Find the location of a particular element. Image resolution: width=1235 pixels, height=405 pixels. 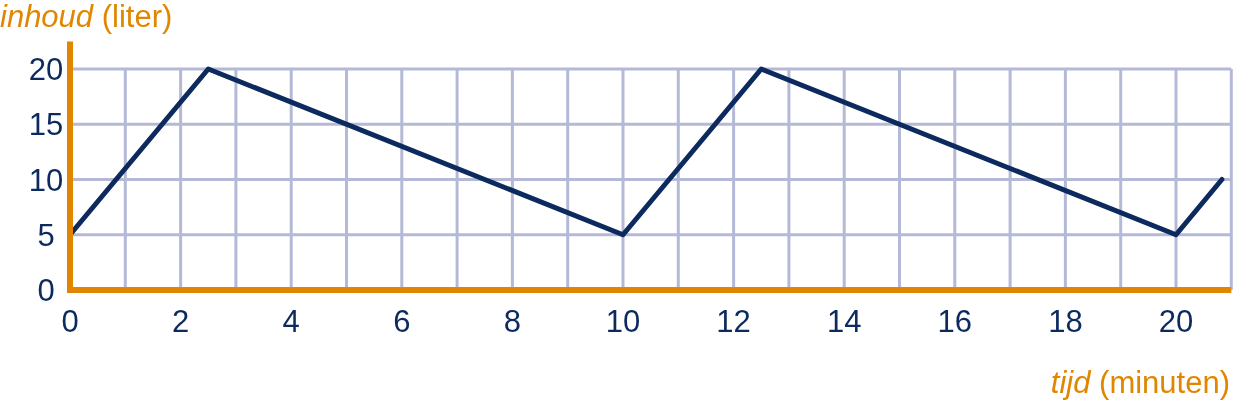

x-tick-label: 8 is located at coordinates (512, 321).